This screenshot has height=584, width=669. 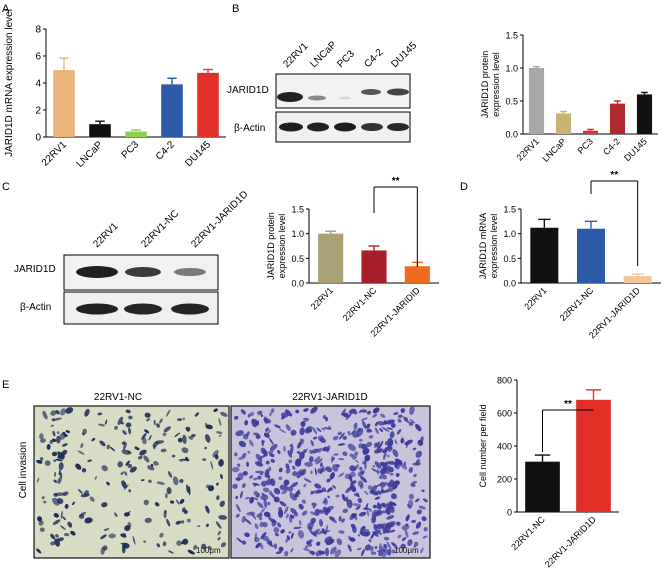 I want to click on x-tick-label: PC3, so click(x=584, y=145).